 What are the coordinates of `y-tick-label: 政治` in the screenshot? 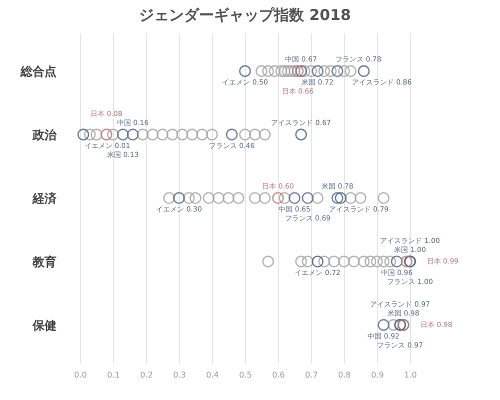 It's located at (45, 135).